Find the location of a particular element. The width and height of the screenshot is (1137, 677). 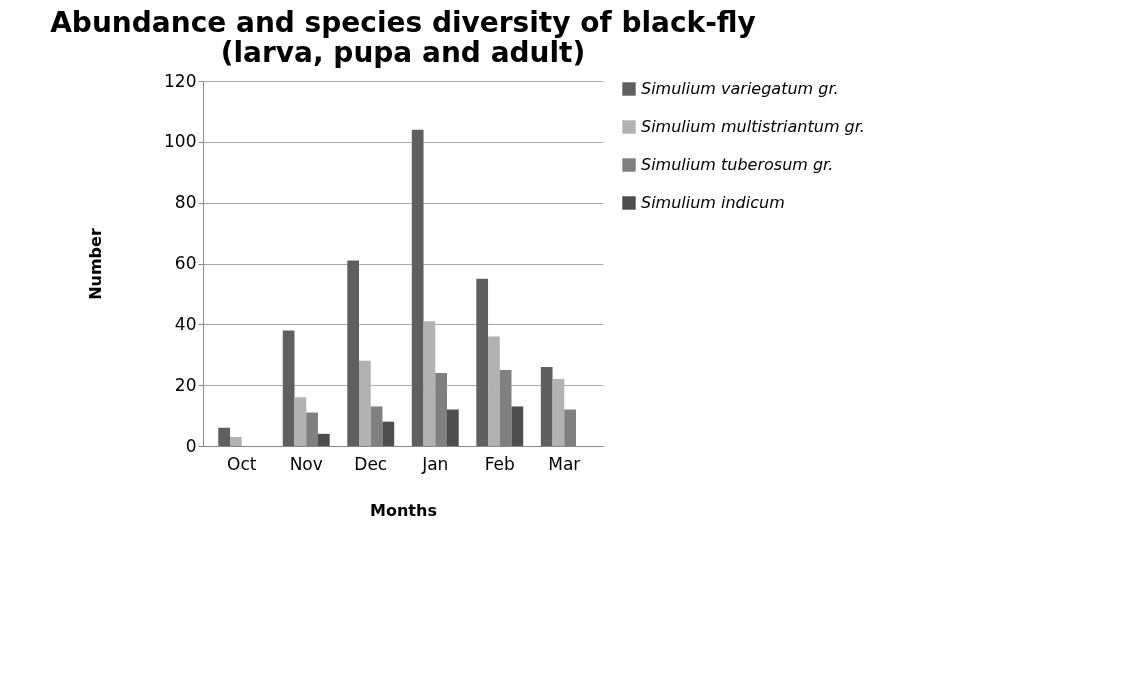

legend-label: Simulium indicum is located at coordinates (713, 202).